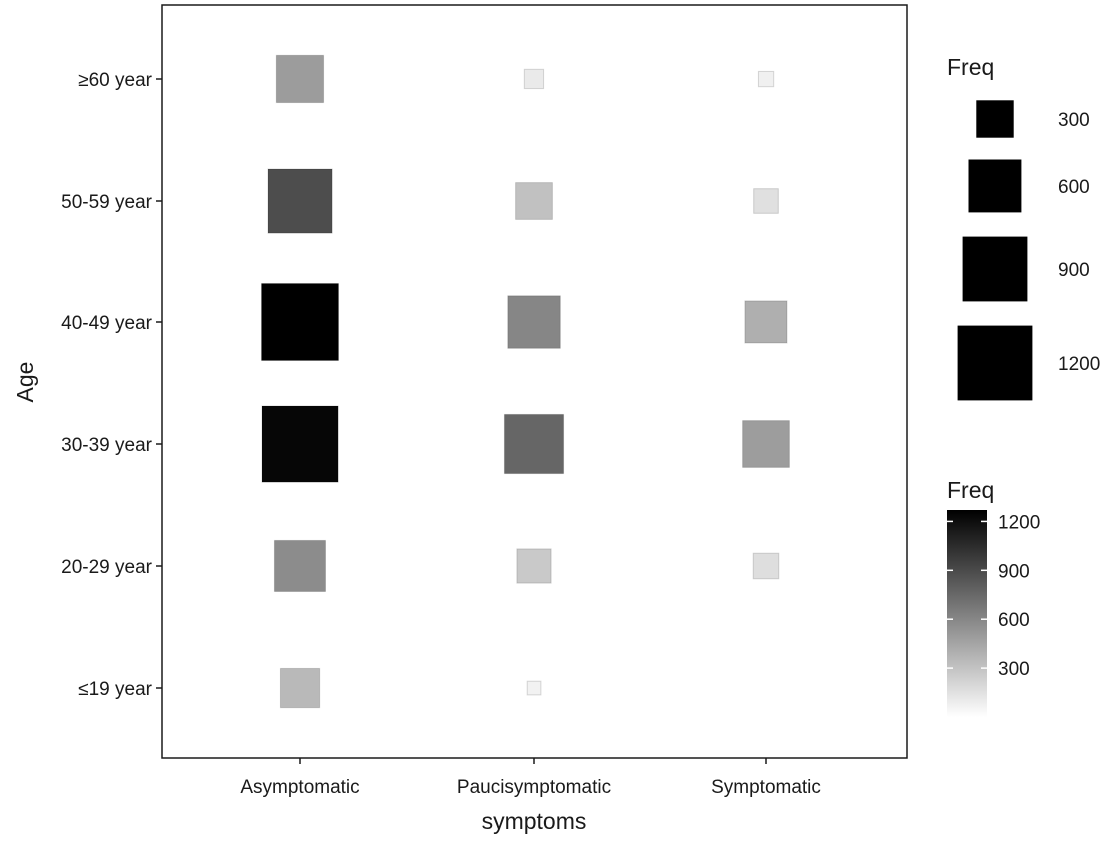 Image resolution: width=1115 pixels, height=841 pixels. Describe the element at coordinates (993, 597) in the screenshot. I see `color-legend: Freq 300 600 900 1200` at that location.